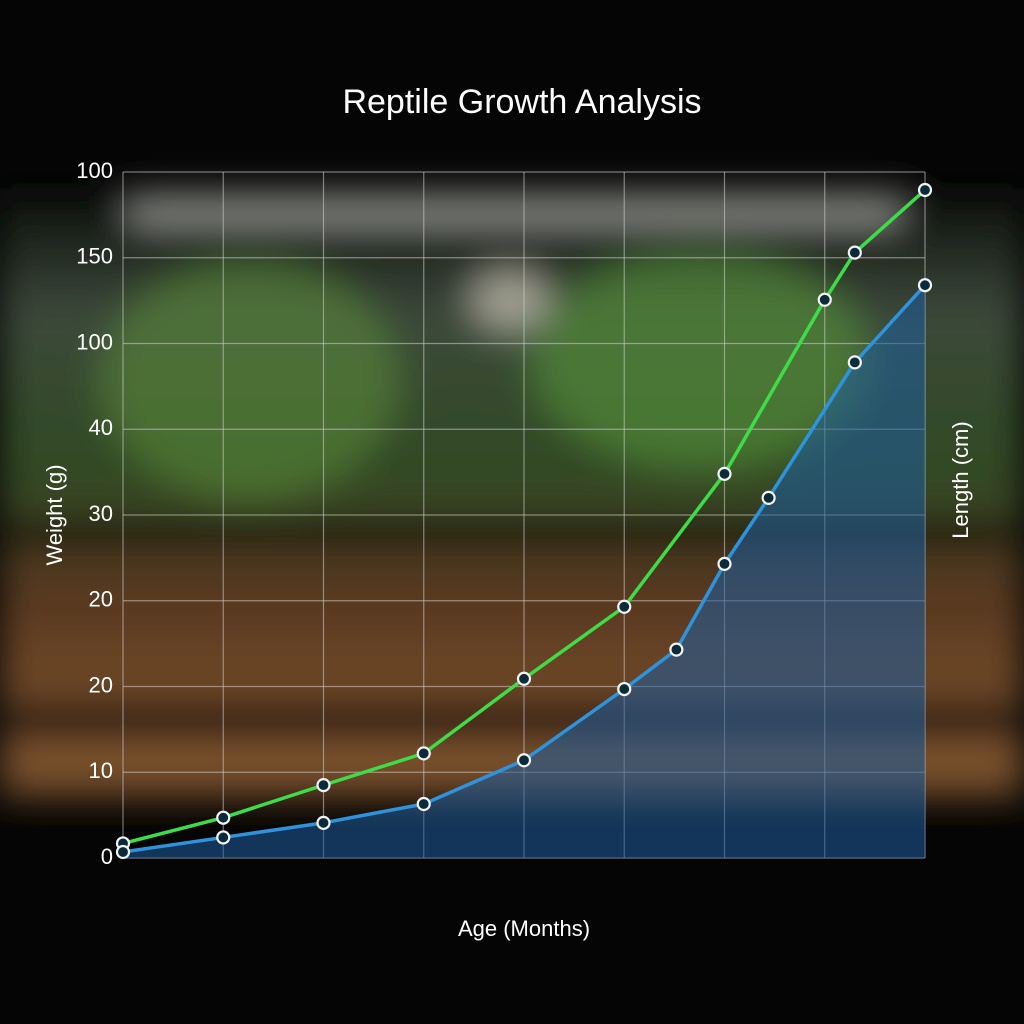 This screenshot has width=1024, height=1024. I want to click on y-tick-label: 30, so click(101, 513).